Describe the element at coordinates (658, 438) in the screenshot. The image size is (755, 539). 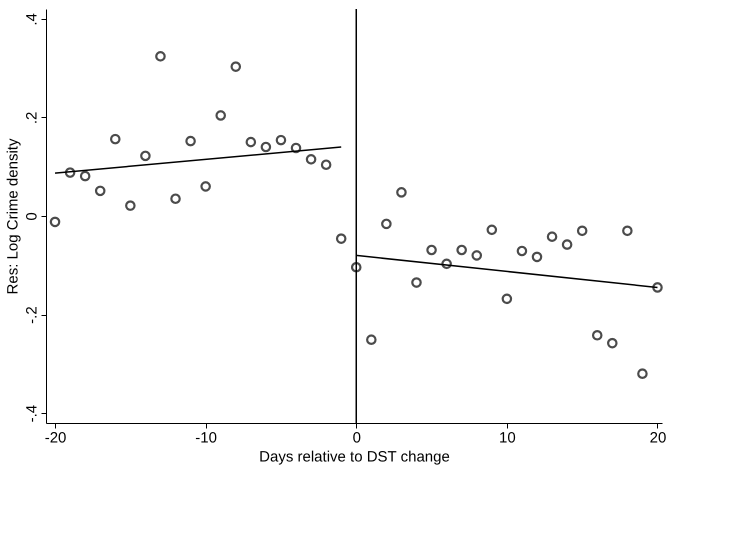
I see `x-tick-label: 20` at that location.